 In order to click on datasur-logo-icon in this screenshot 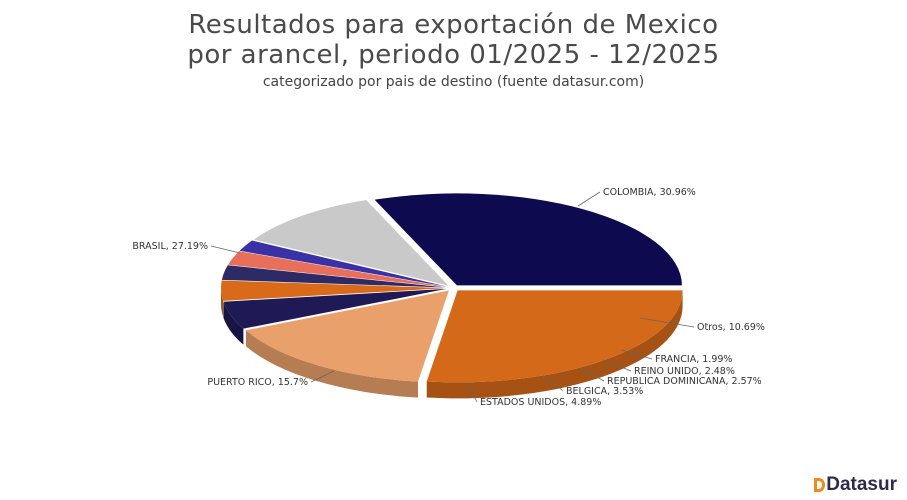, I will do `click(819, 485)`.